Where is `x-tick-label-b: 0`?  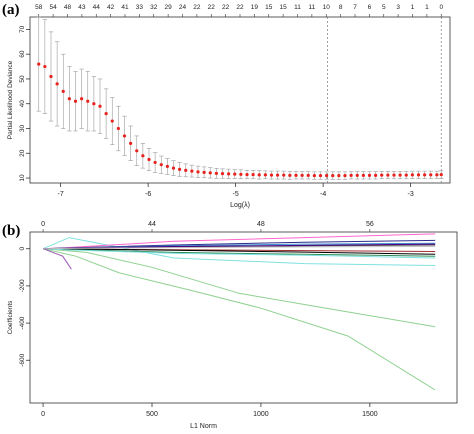 x-tick-label-b: 0 is located at coordinates (43, 414).